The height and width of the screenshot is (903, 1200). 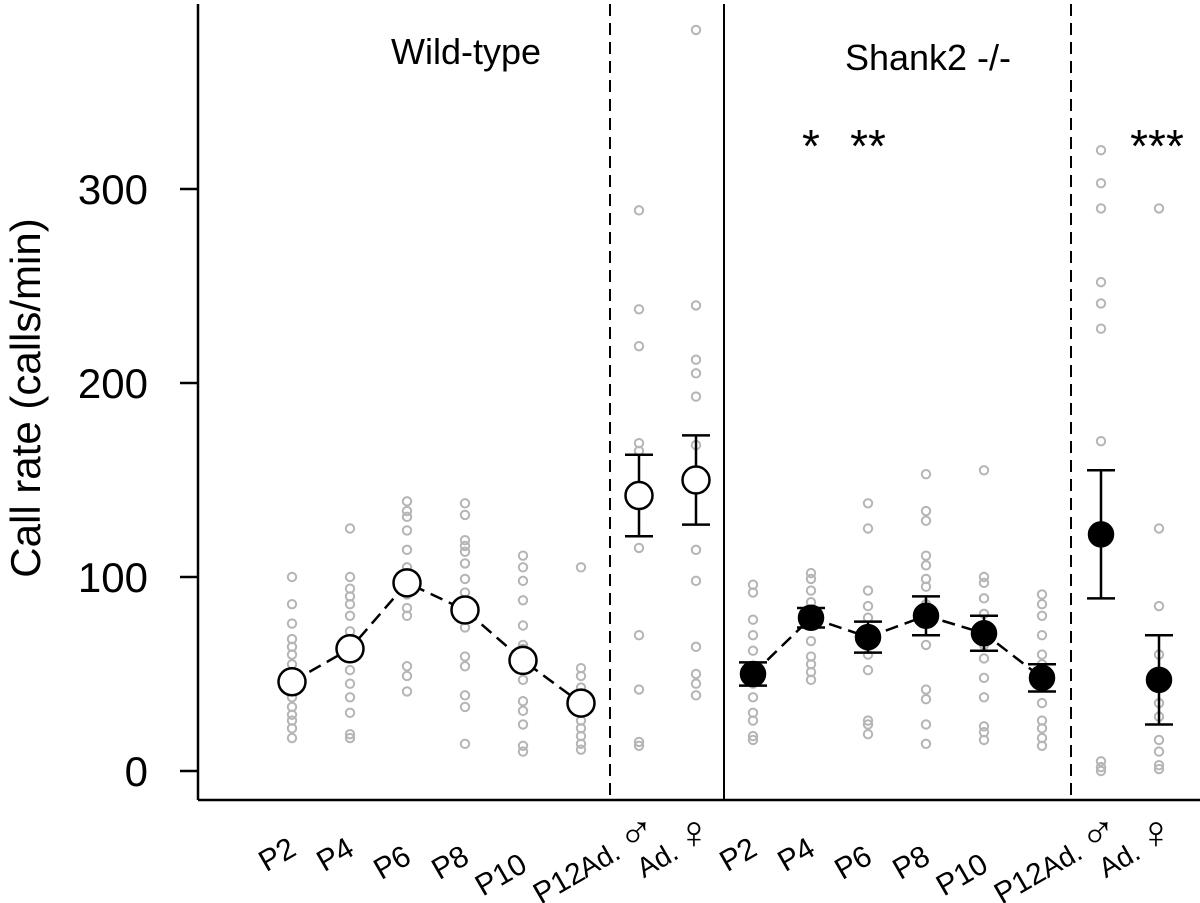 What do you see at coordinates (984, 633) in the screenshot?
I see `shank2-mean-marker-P10` at bounding box center [984, 633].